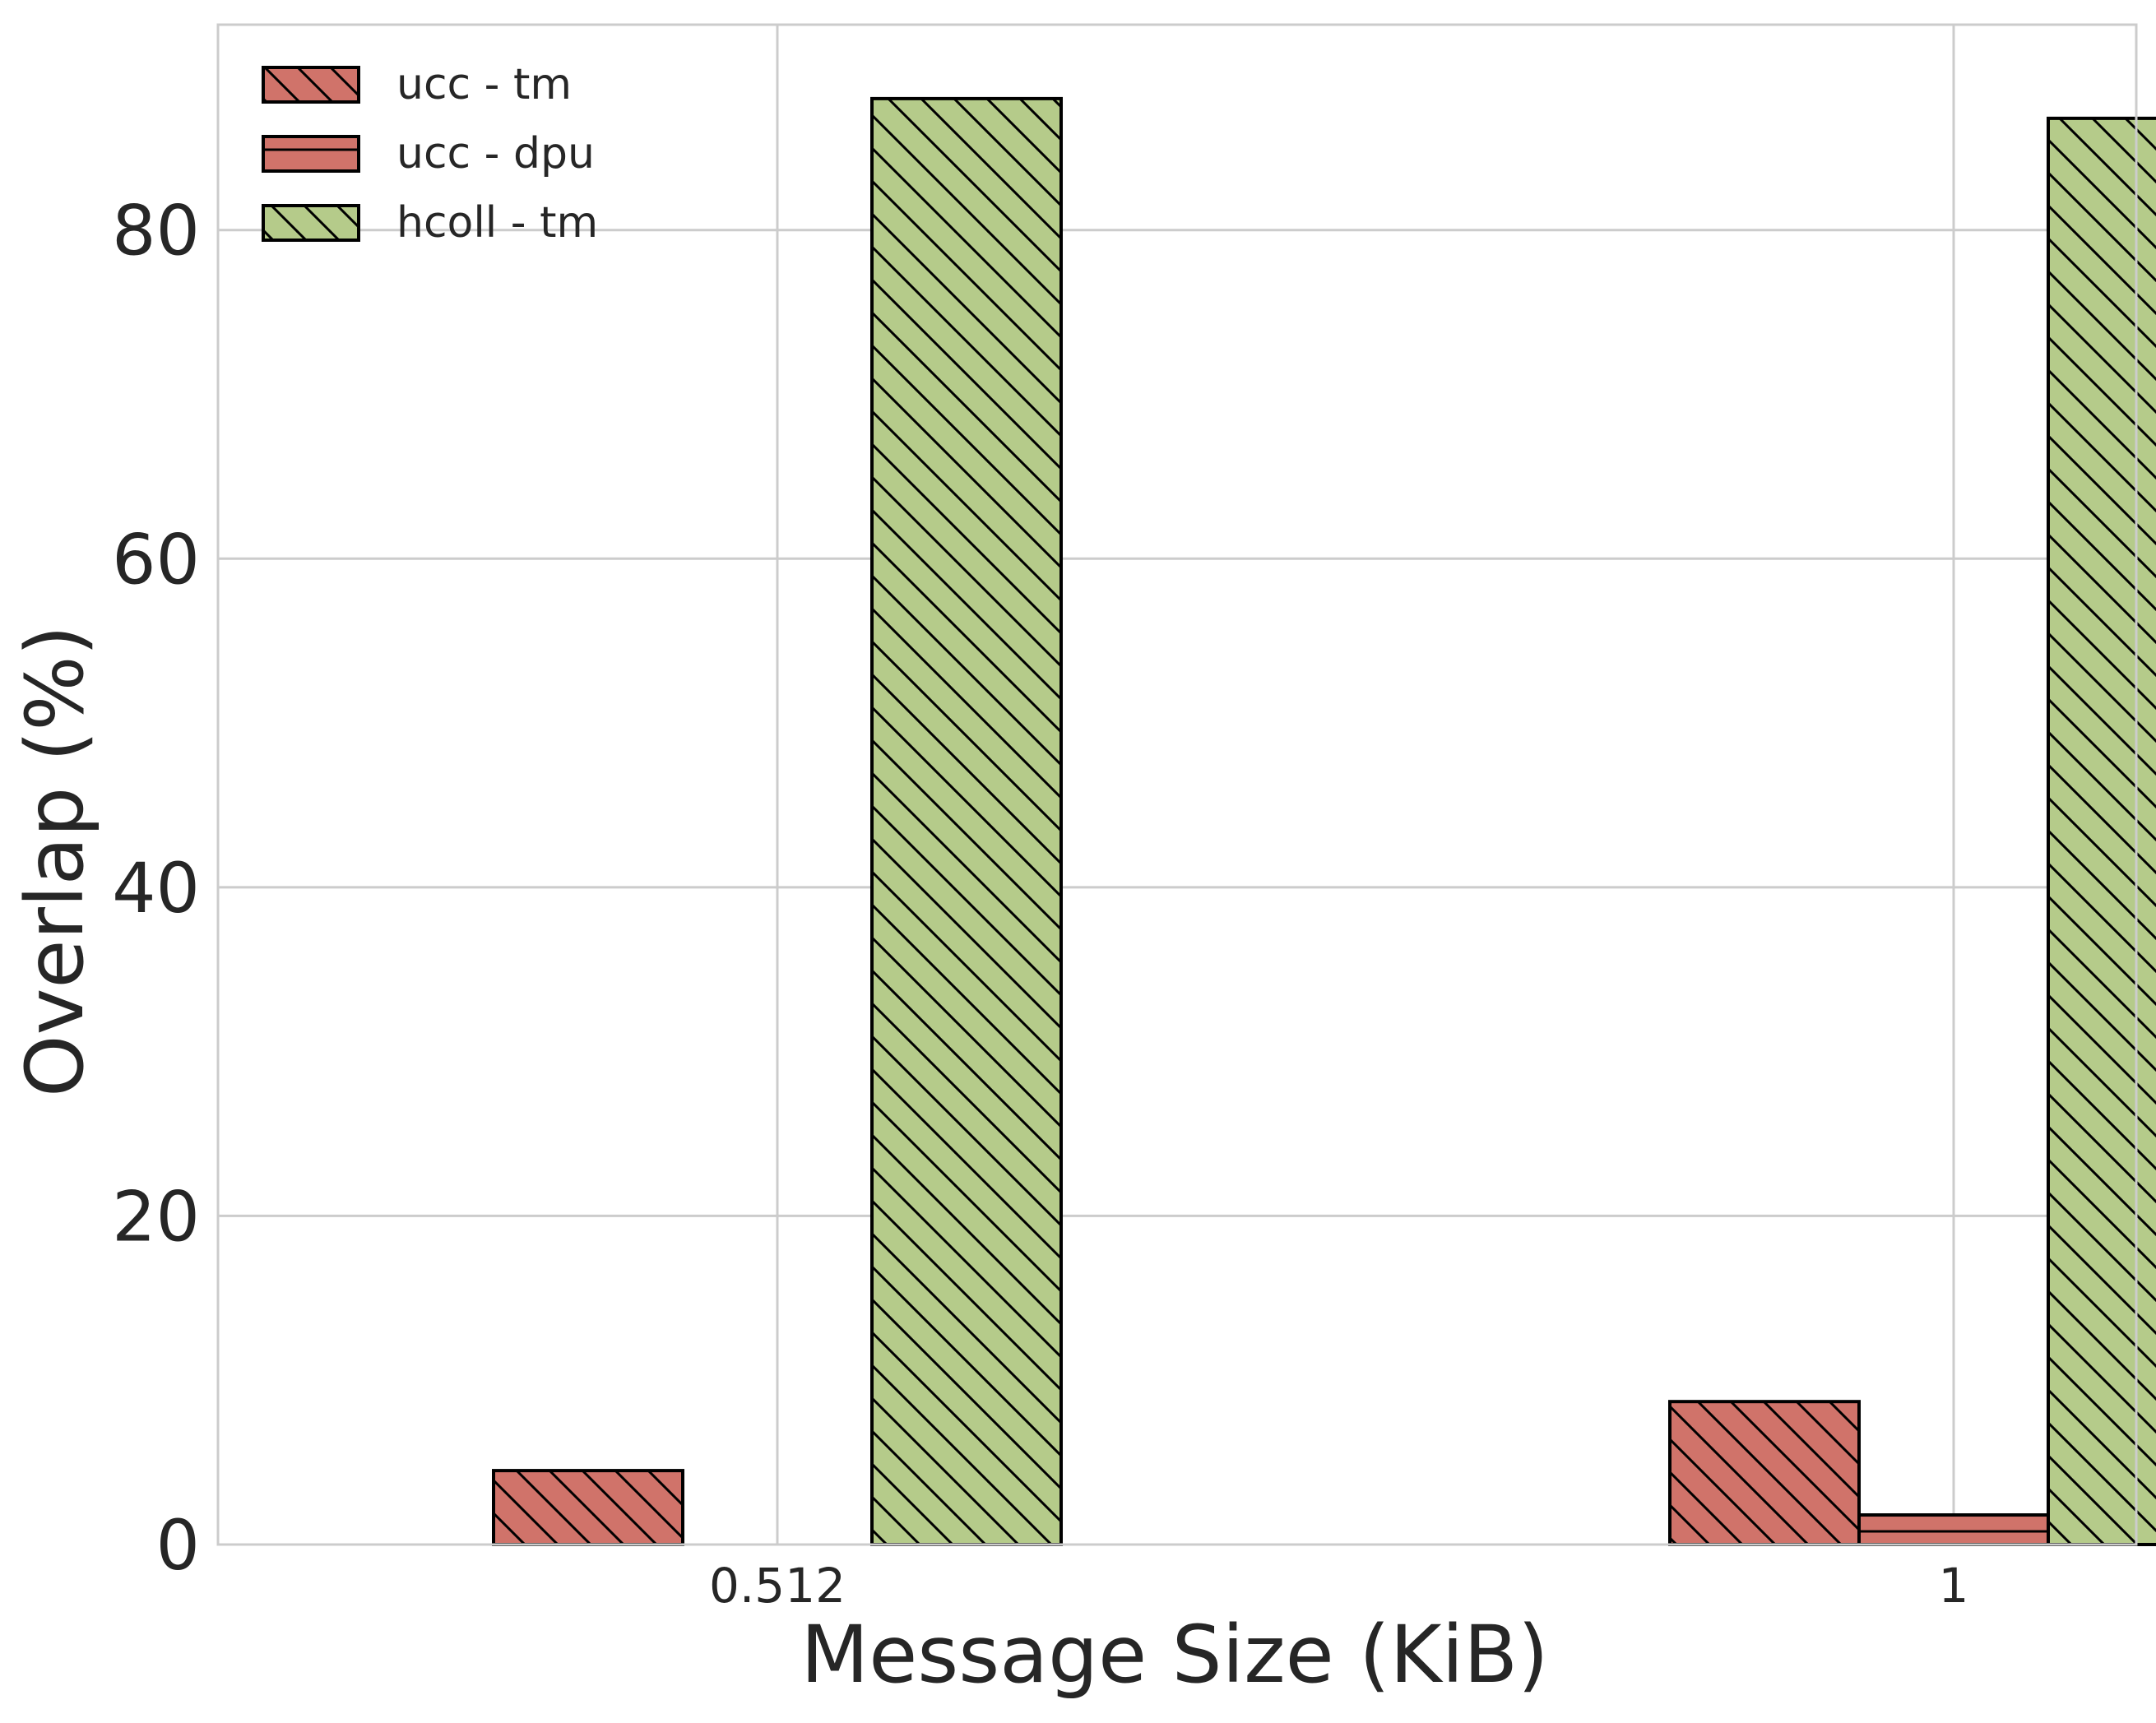  What do you see at coordinates (156, 559) in the screenshot?
I see `y-tick-label-3: 60` at bounding box center [156, 559].